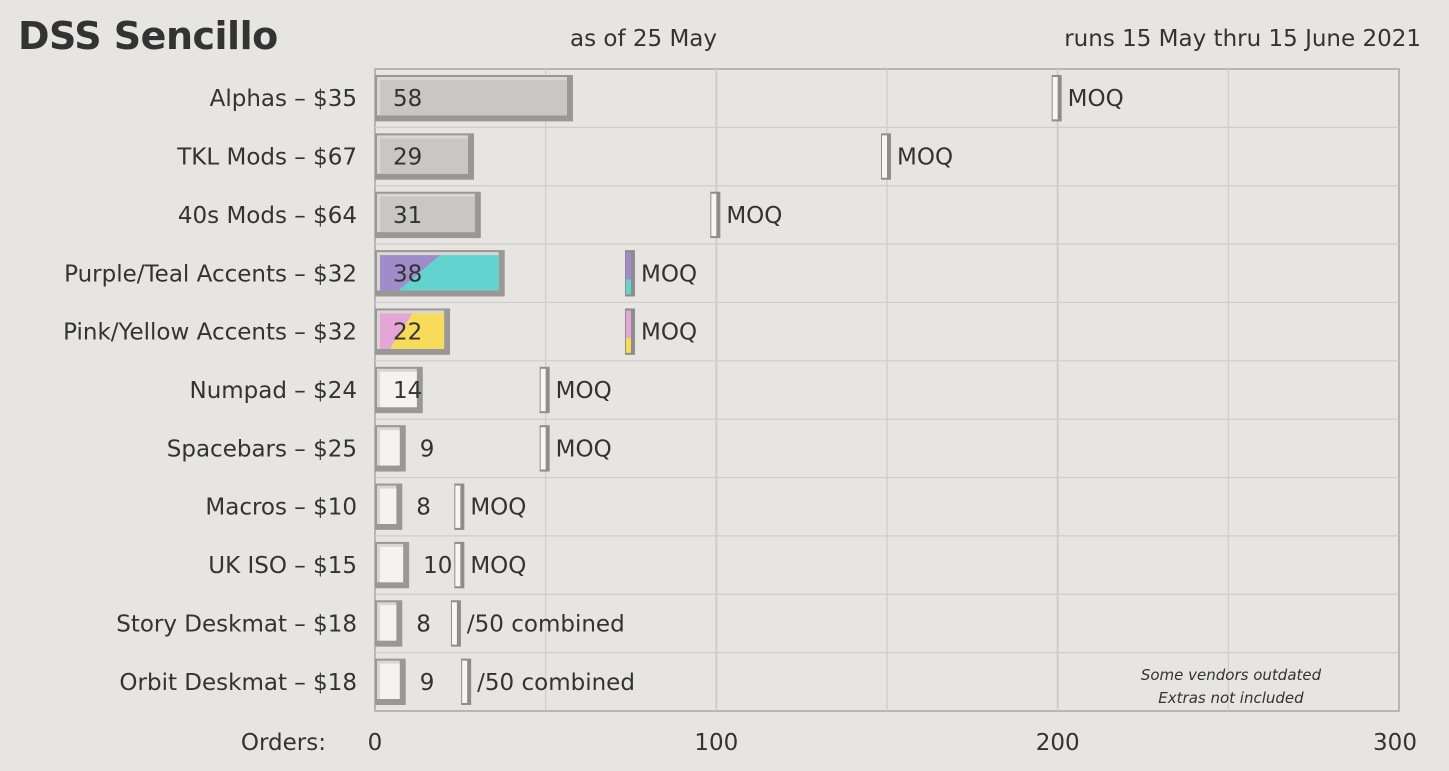 The image size is (1449, 771). I want to click on x-tick-label: 100, so click(716, 743).